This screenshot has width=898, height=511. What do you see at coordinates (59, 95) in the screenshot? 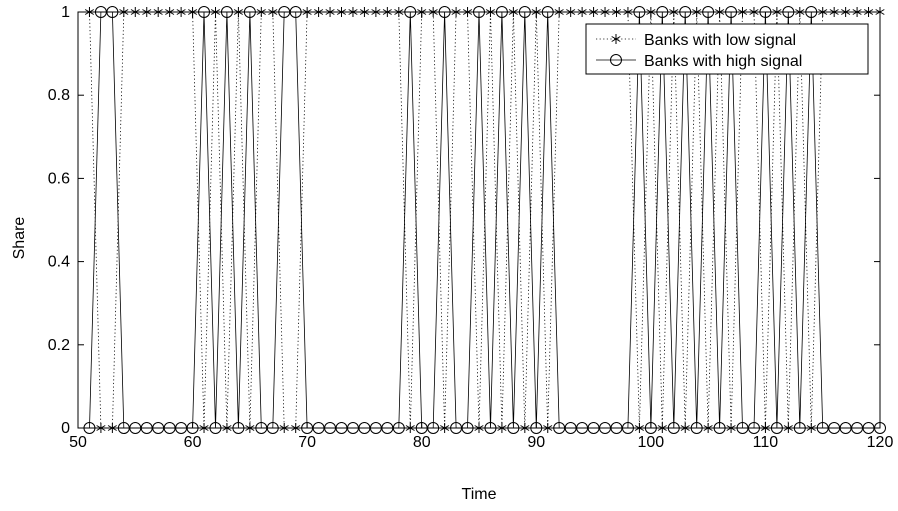
I see `y-tick-label: 0.8` at bounding box center [59, 95].